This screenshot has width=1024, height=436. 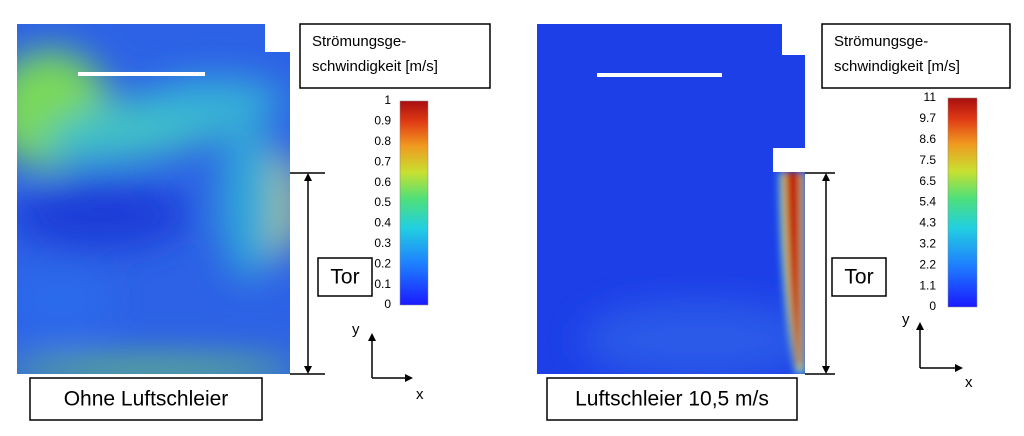 I want to click on colorbar-tick-label: 0.5, so click(x=382, y=202).